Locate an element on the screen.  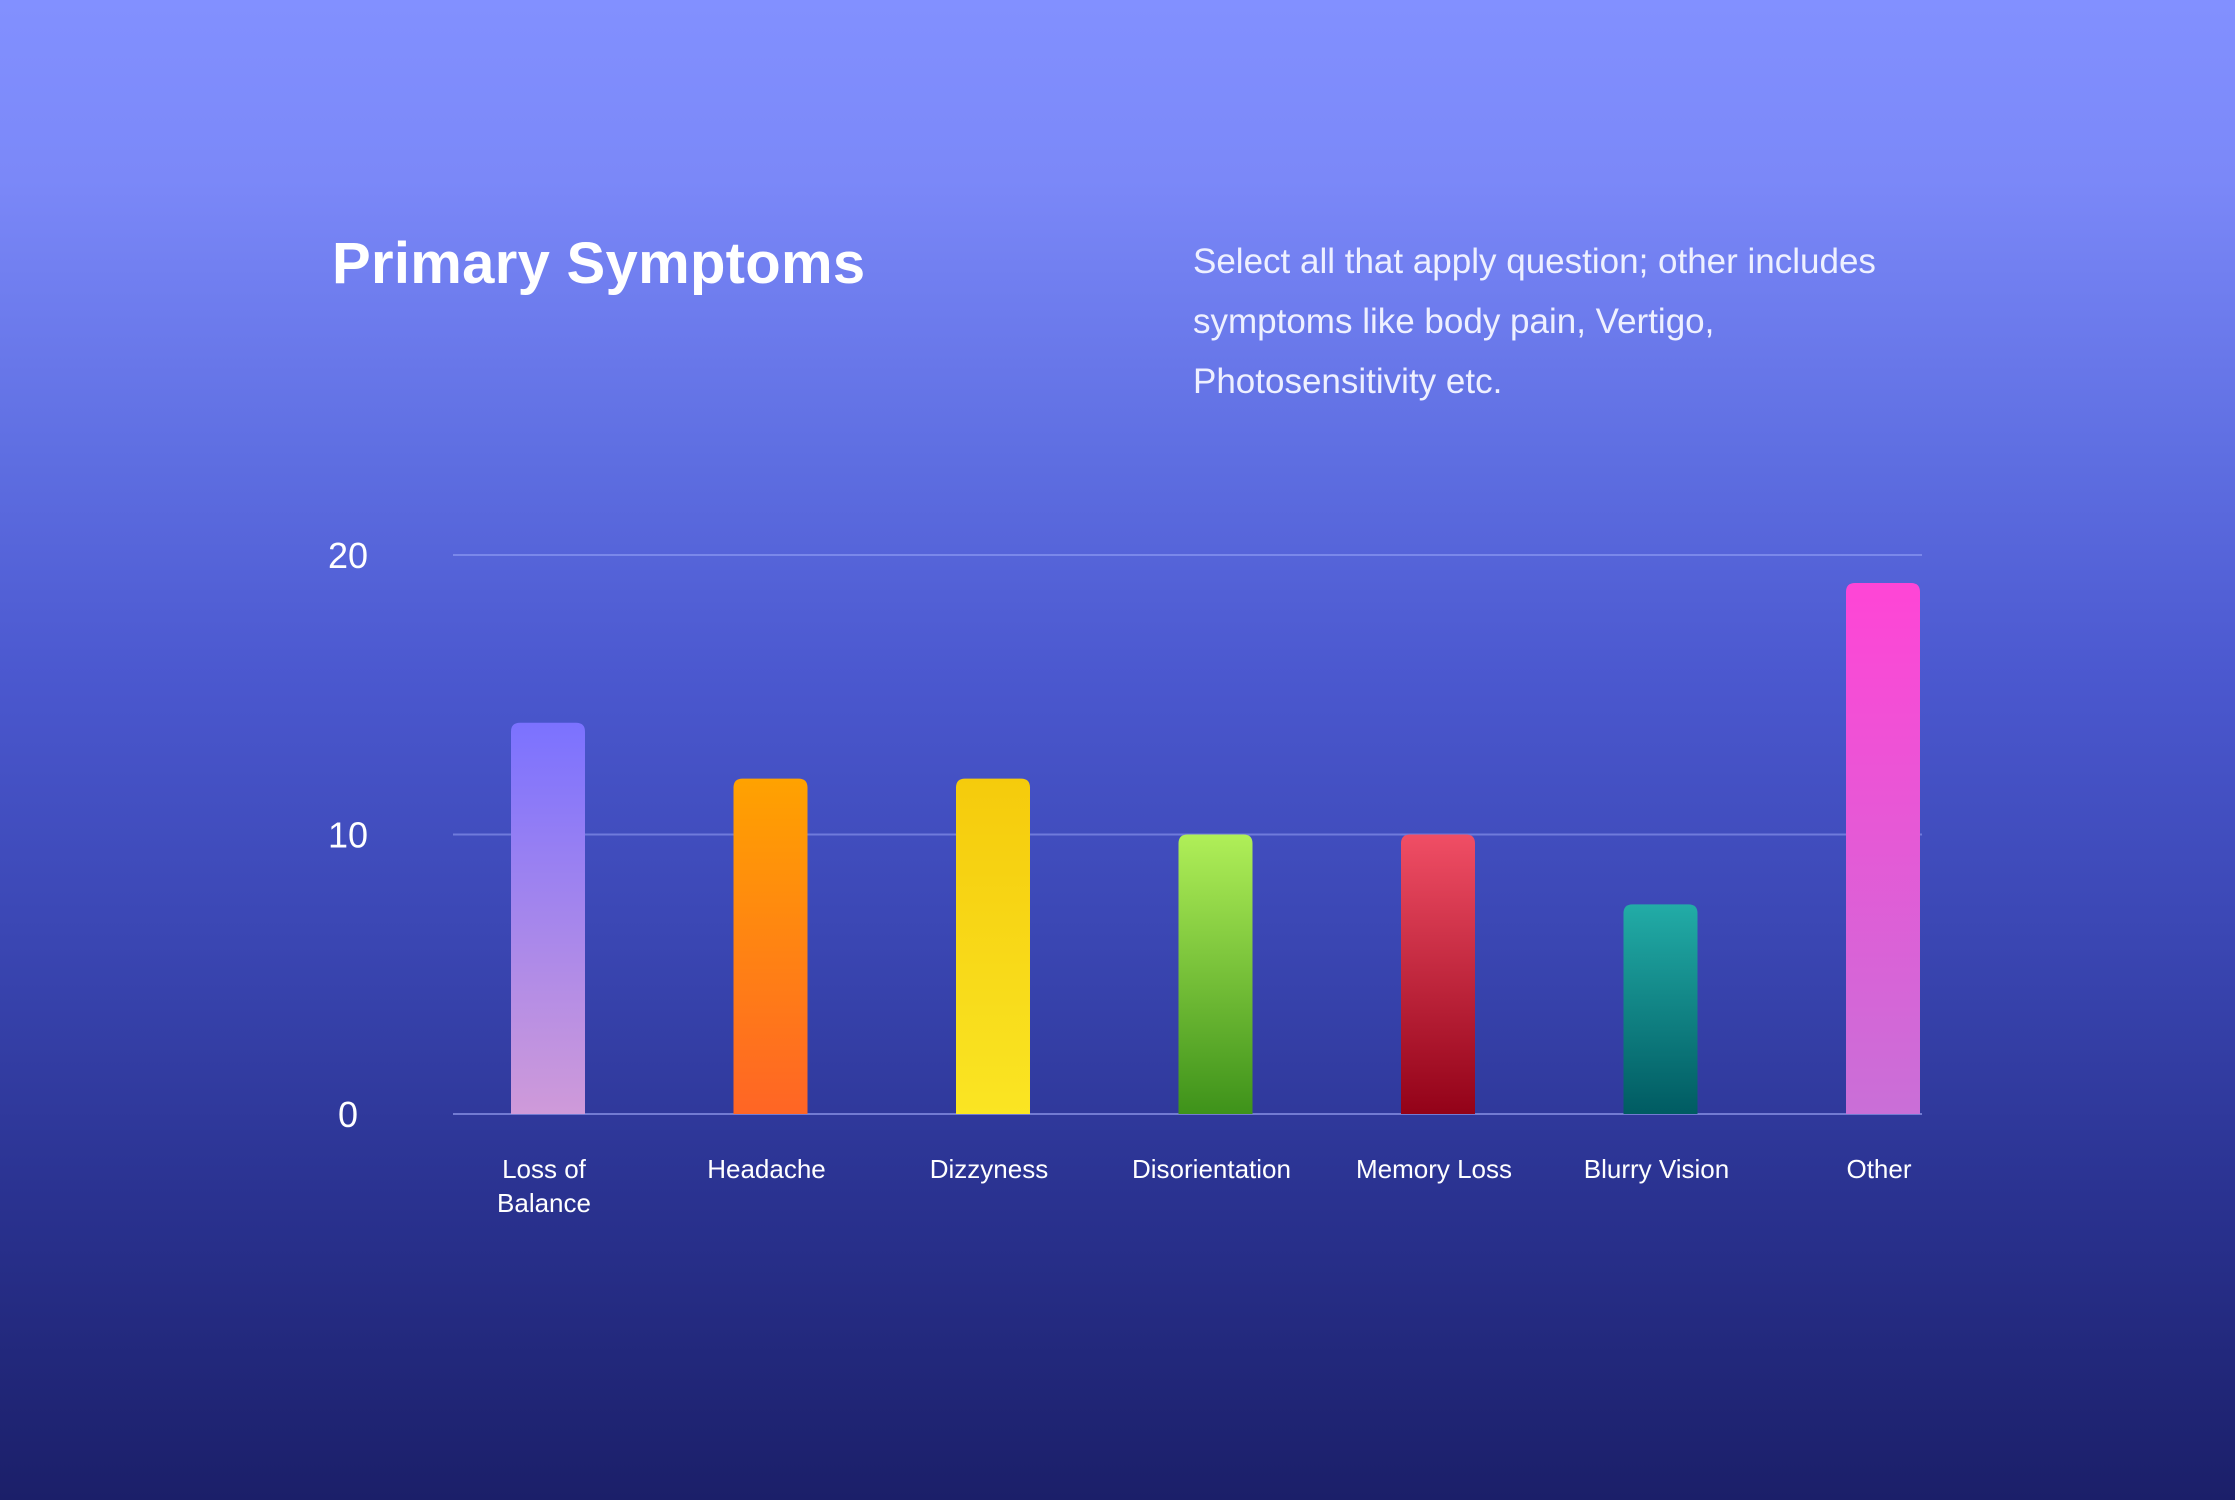
bar-dizzyness is located at coordinates (993, 946).